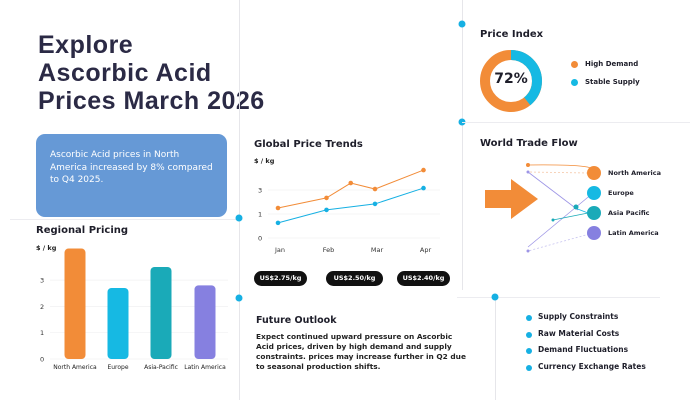 This screenshot has width=700, height=400. What do you see at coordinates (125, 73) in the screenshot?
I see `title-line-2: Ascorbic Acid` at bounding box center [125, 73].